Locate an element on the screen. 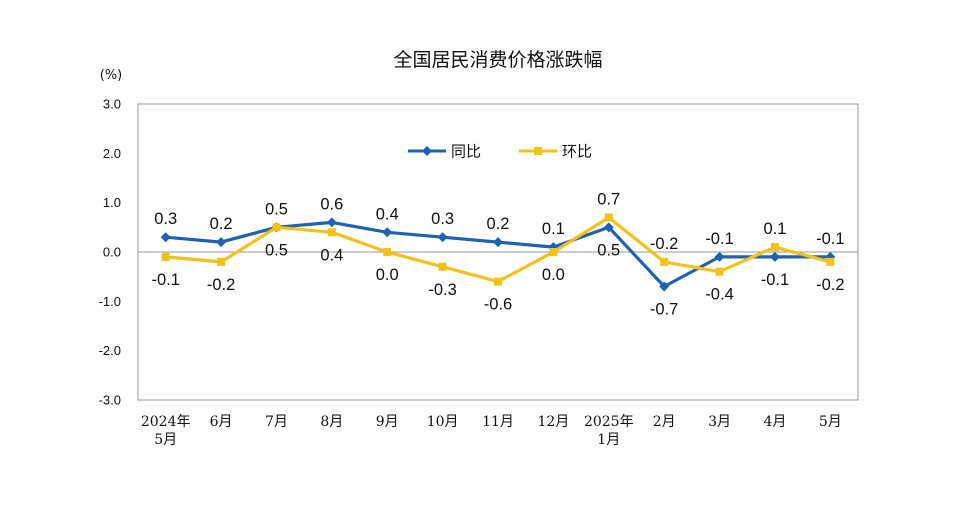 The image size is (960, 505). x-tick-label: 7月 is located at coordinates (276, 422).